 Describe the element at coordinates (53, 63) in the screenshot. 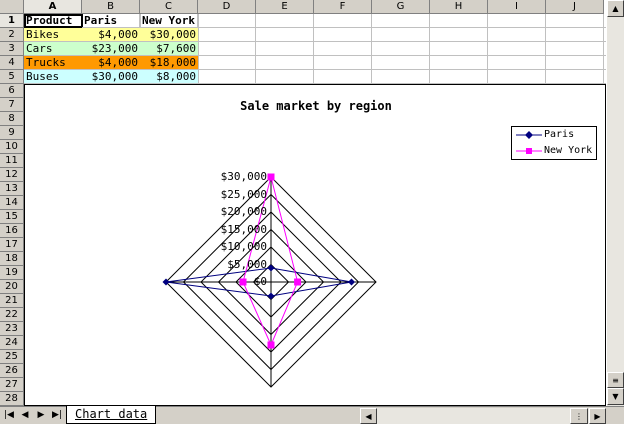

I see `product-cell: Trucks` at that location.